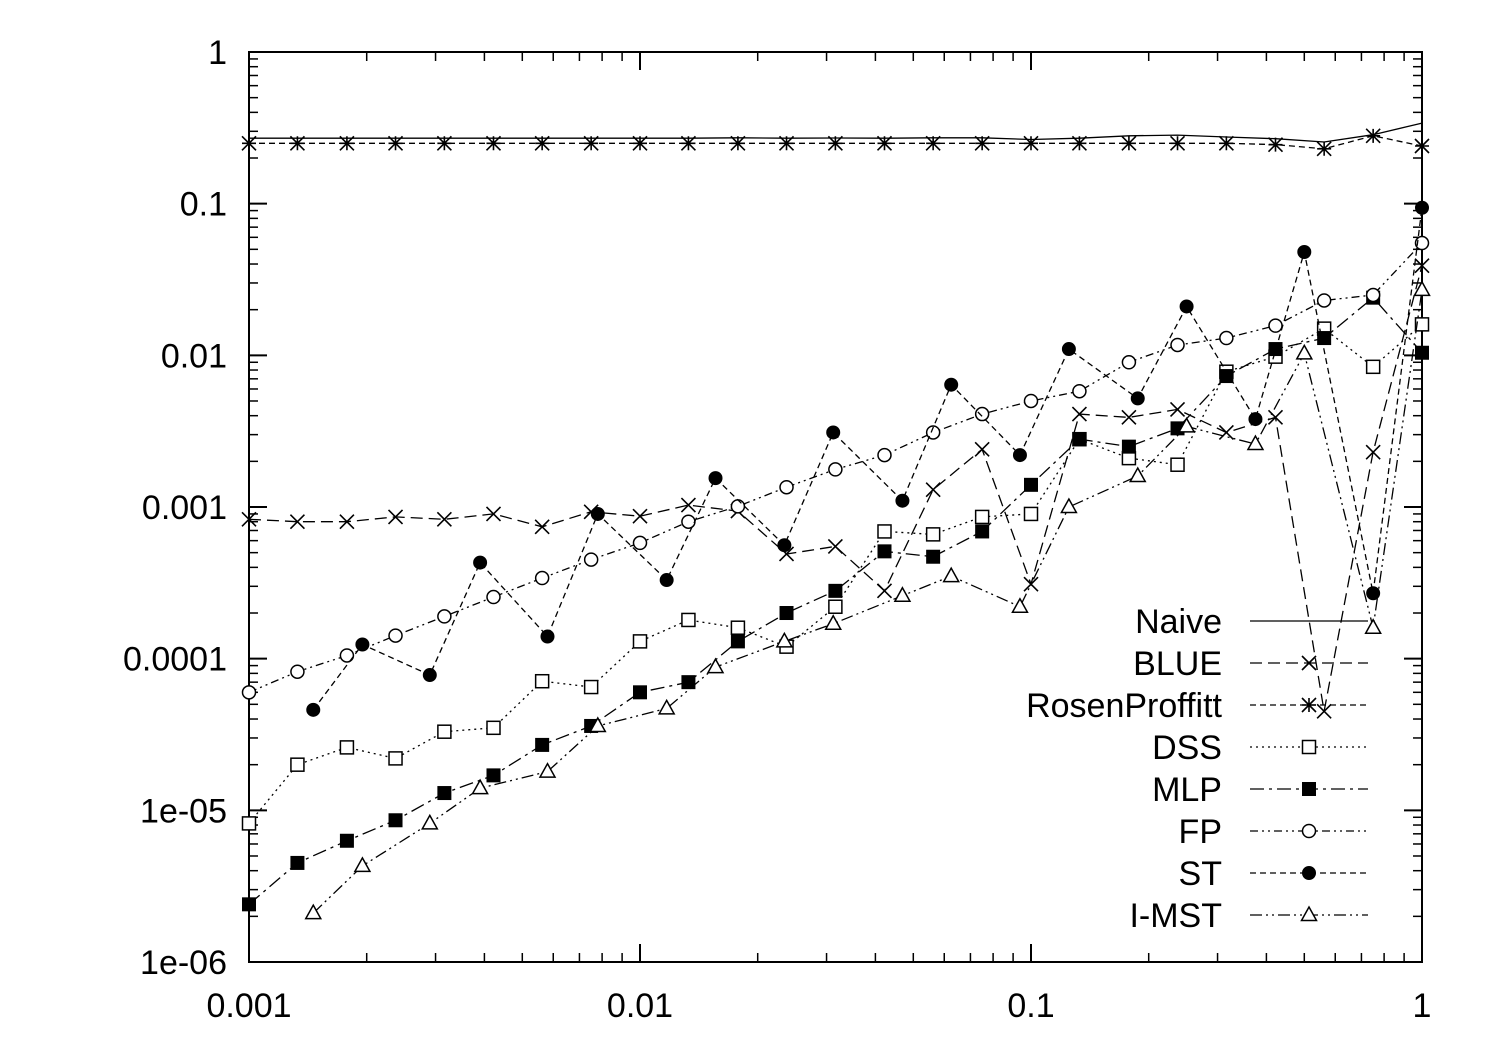 The image size is (1500, 1050). Describe the element at coordinates (1030, 1006) in the screenshot. I see `x-tick-label: 0.1` at that location.